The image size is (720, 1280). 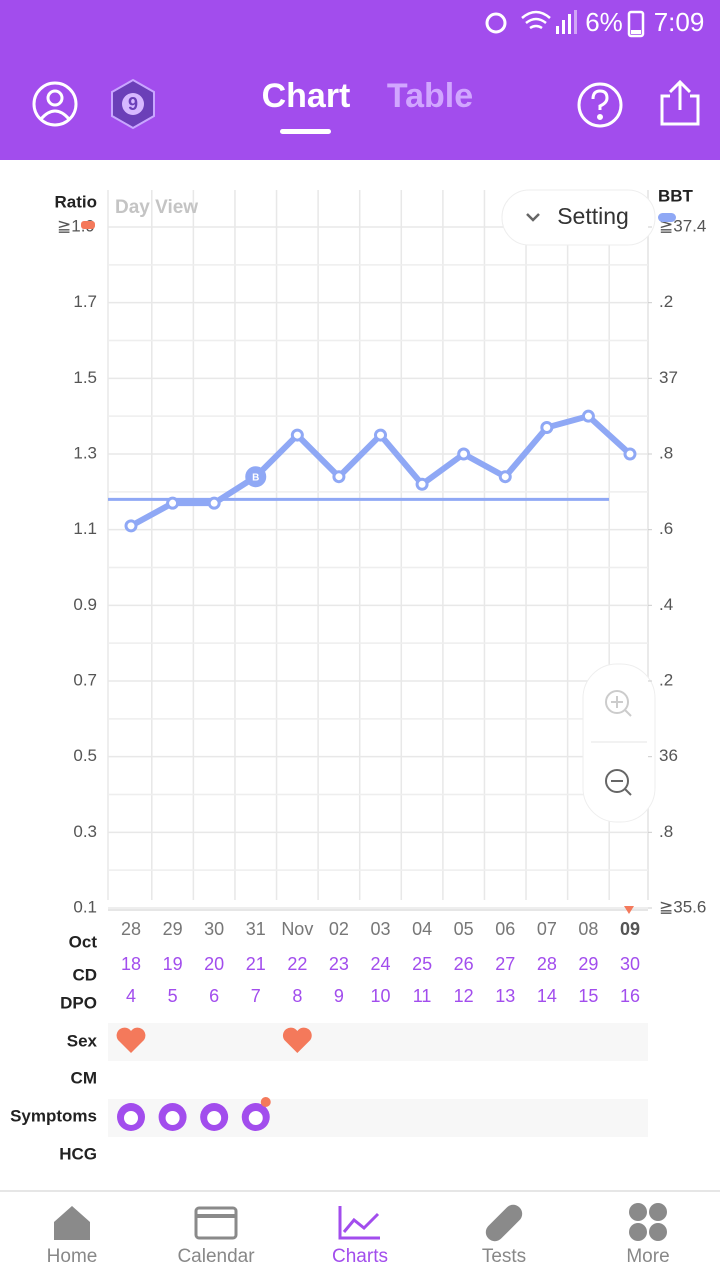 I want to click on x-tick-label: 31, so click(x=256, y=929).